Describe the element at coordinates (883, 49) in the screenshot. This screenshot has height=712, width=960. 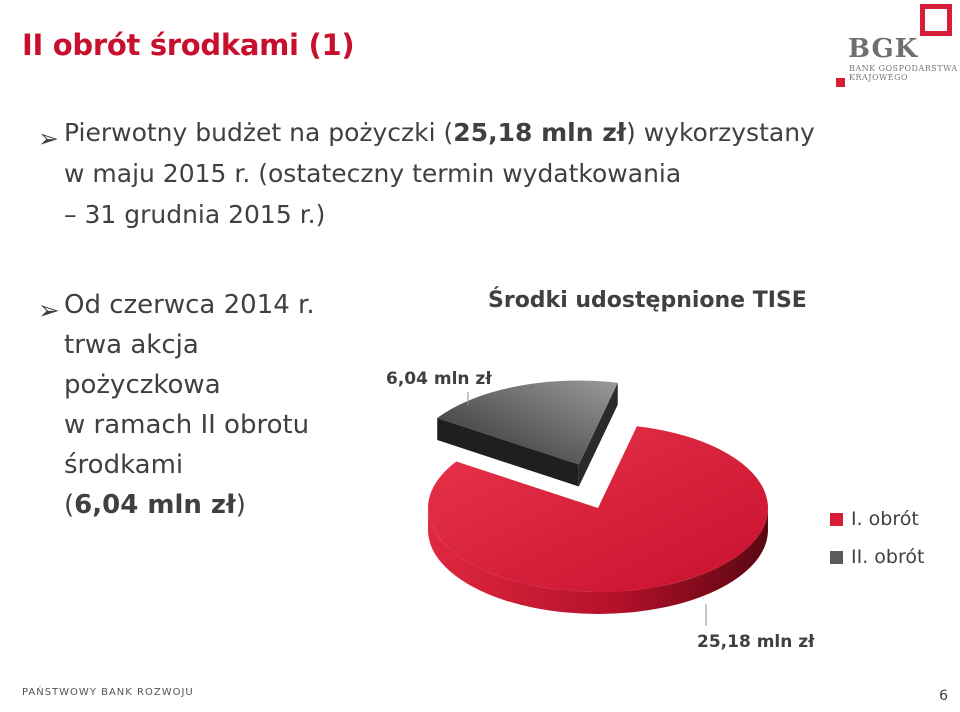
I see `logo-brand-text: BGK` at that location.